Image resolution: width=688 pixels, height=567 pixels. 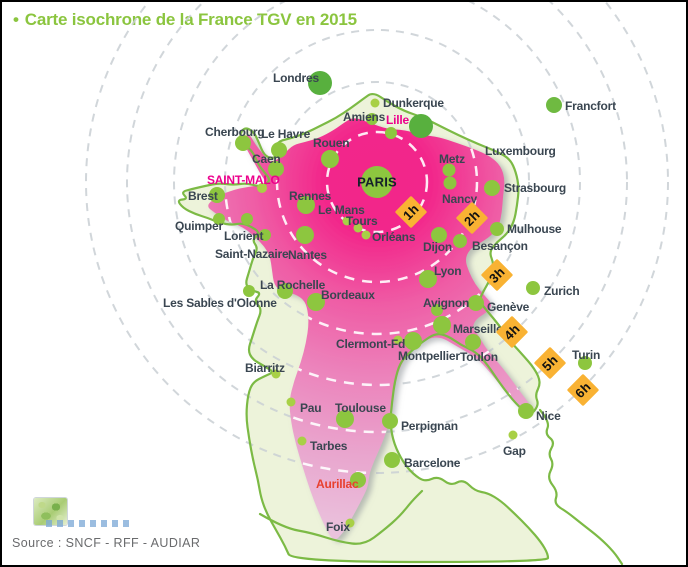 I want to click on city-label: SAINT-MALO, so click(x=243, y=180).